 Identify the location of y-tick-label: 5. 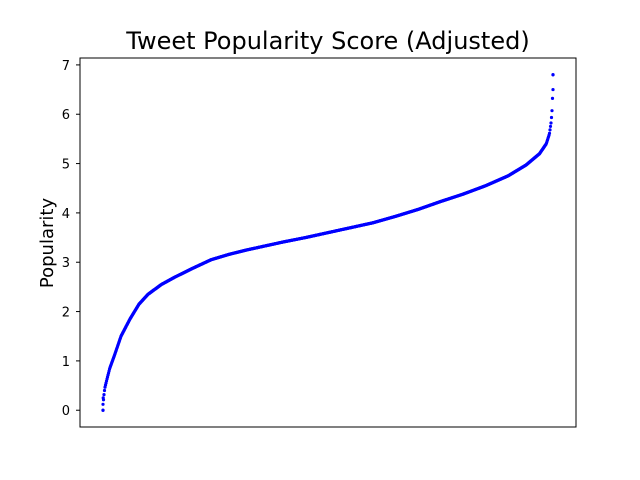
(66, 165).